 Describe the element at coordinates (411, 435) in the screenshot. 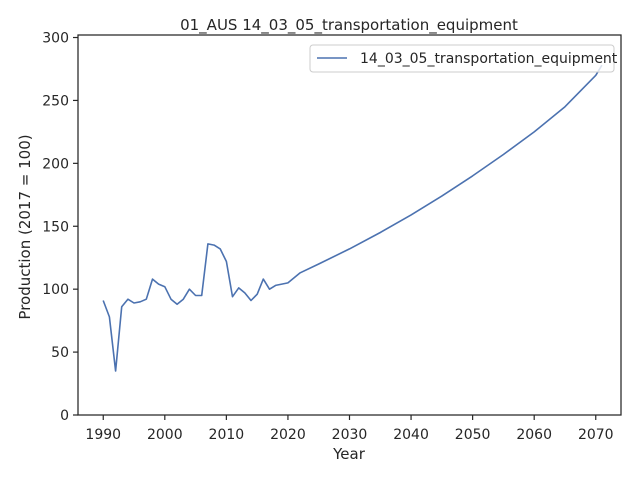

I see `x-tick-label: 2040` at that location.